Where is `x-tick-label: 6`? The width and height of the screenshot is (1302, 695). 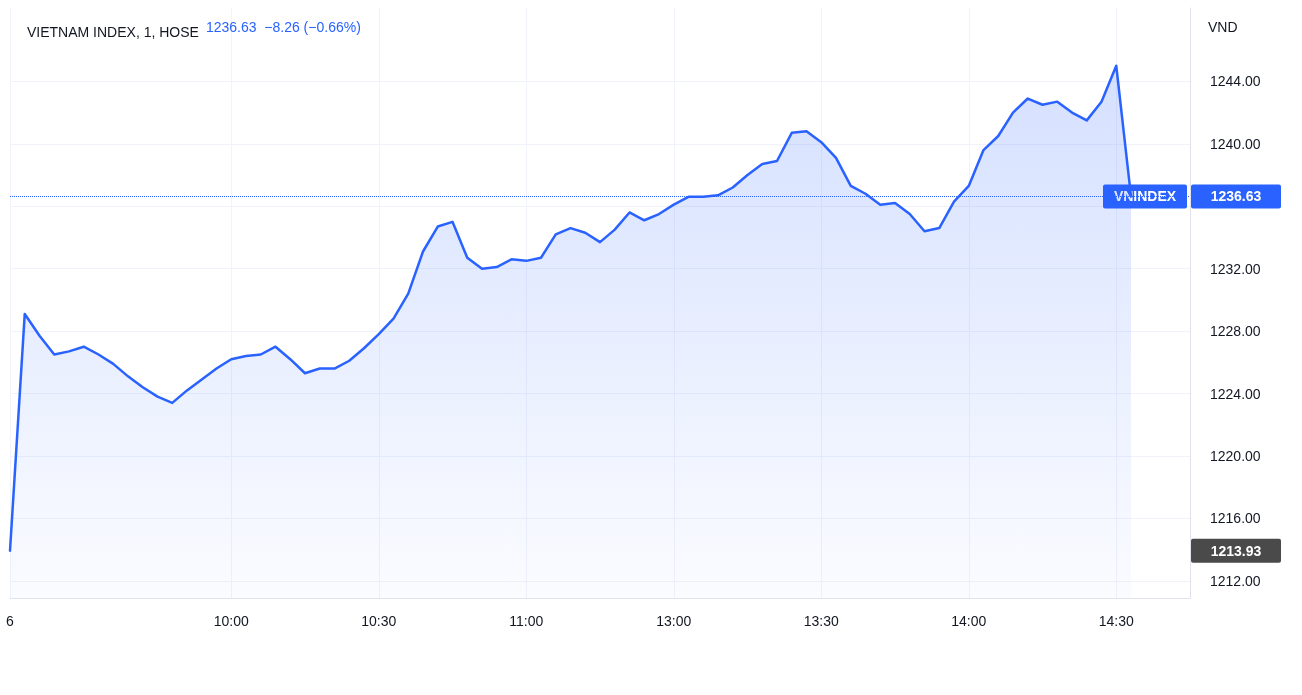
x-tick-label: 6 is located at coordinates (10, 621).